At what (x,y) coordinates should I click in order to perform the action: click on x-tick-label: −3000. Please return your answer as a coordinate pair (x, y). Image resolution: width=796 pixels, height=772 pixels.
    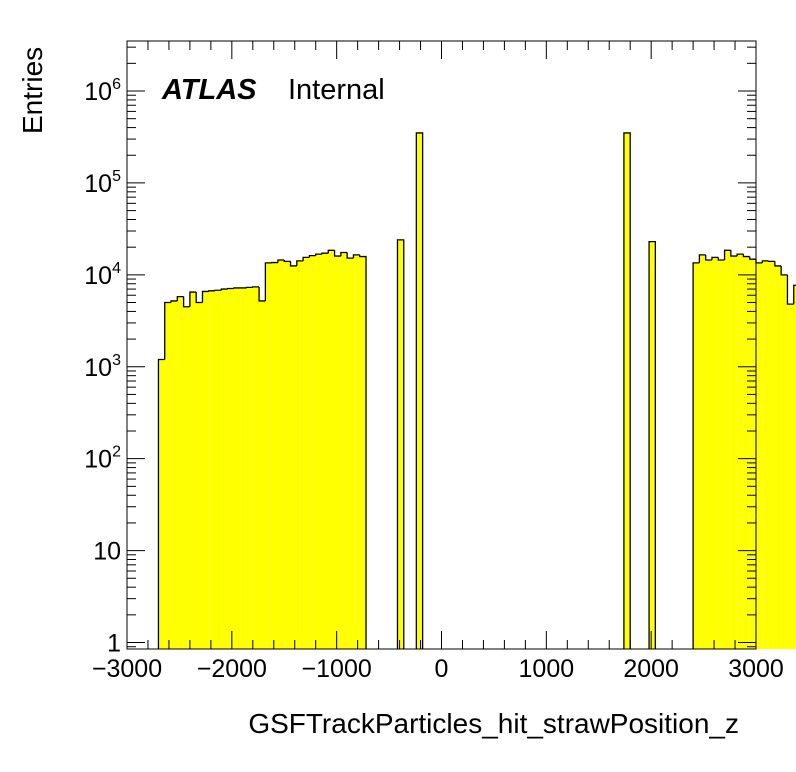
    Looking at the image, I should click on (127, 669).